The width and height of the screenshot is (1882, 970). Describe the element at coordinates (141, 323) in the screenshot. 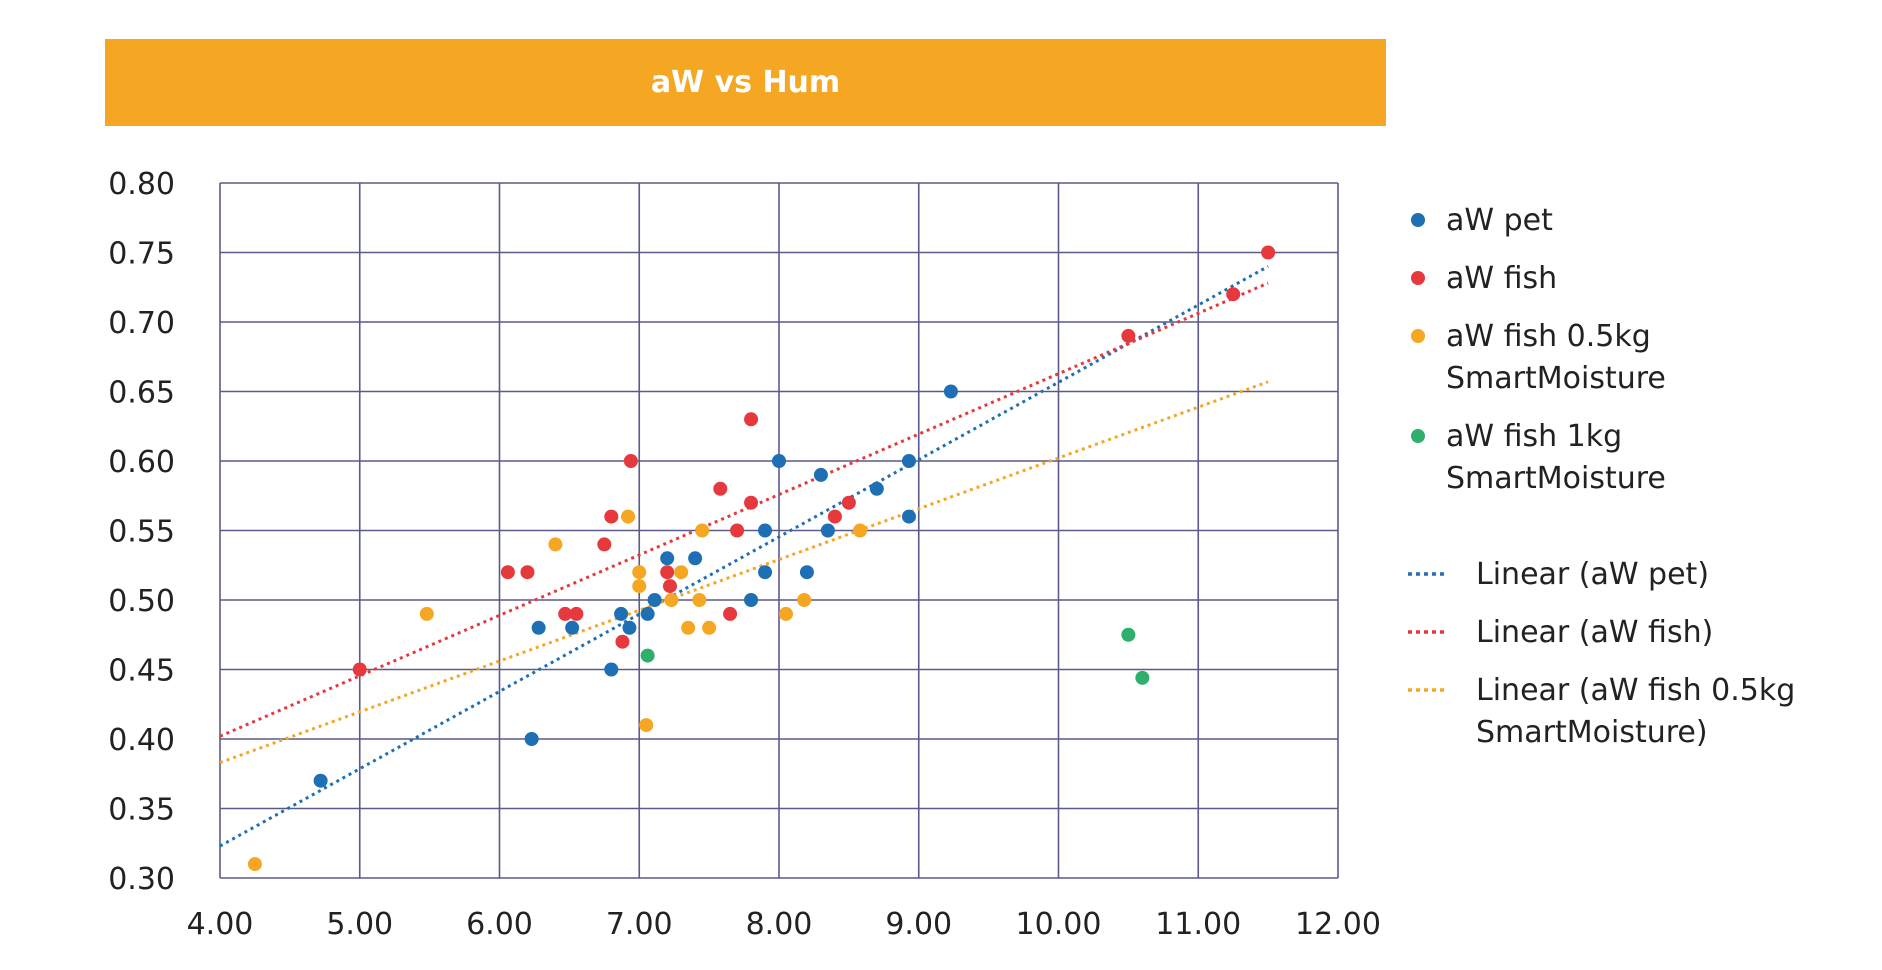

I see `y-tick-label: 0.70` at that location.